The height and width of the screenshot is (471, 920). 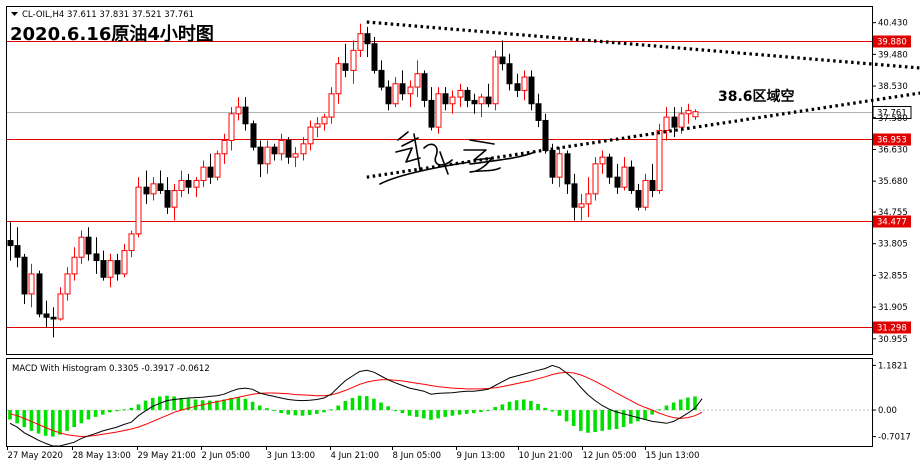 What do you see at coordinates (892, 43) in the screenshot?
I see `level-tag-label: 39.880` at bounding box center [892, 43].